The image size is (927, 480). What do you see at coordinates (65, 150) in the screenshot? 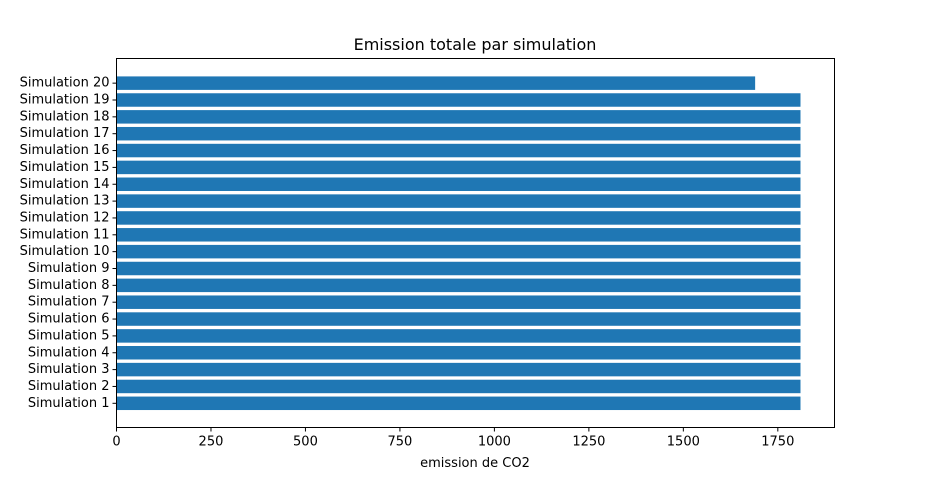
I see `y-tick-label: Simulation 16` at bounding box center [65, 150].